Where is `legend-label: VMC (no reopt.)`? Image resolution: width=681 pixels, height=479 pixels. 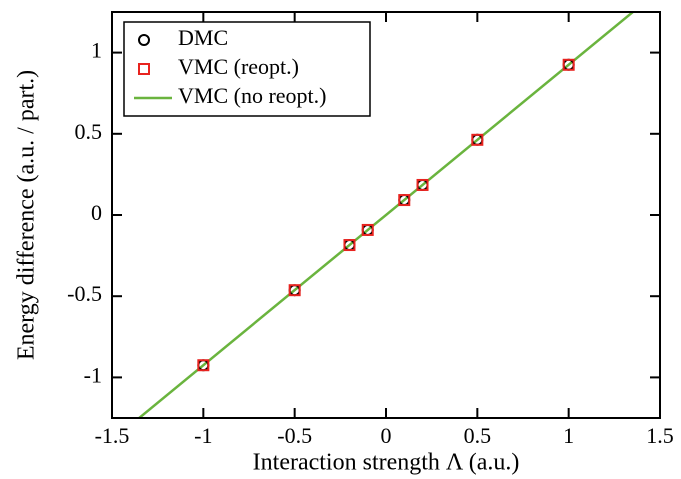
legend-label: VMC (no reopt.) is located at coordinates (252, 95).